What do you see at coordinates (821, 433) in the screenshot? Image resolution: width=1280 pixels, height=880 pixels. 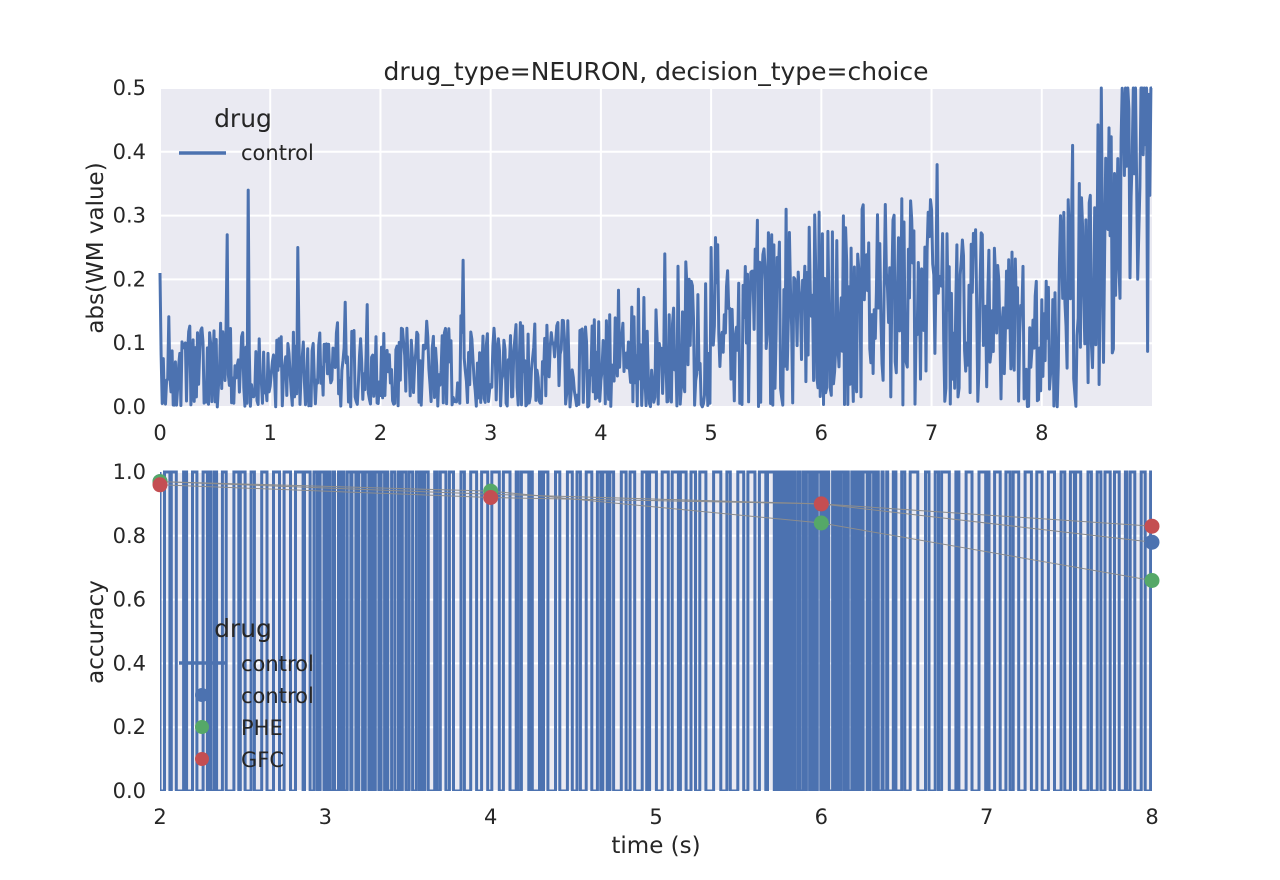 I see `top-x-tick-label: 6` at bounding box center [821, 433].